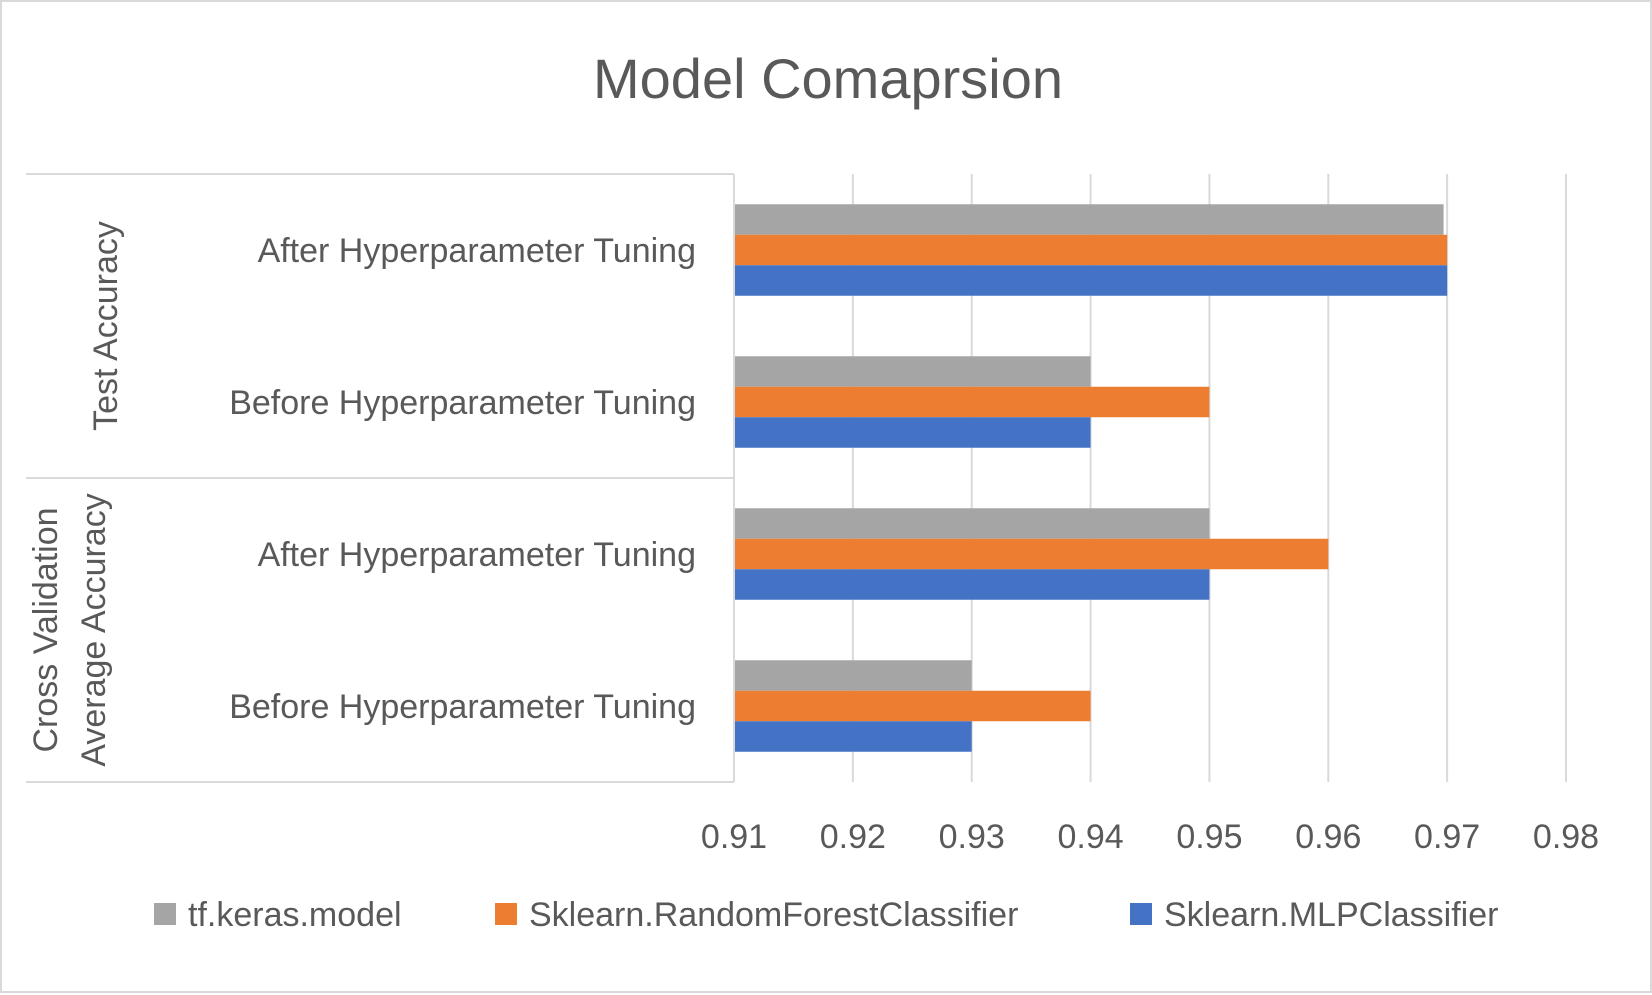 This screenshot has width=1652, height=995. Describe the element at coordinates (1209, 837) in the screenshot. I see `x-tick-label: 0.95` at that location.